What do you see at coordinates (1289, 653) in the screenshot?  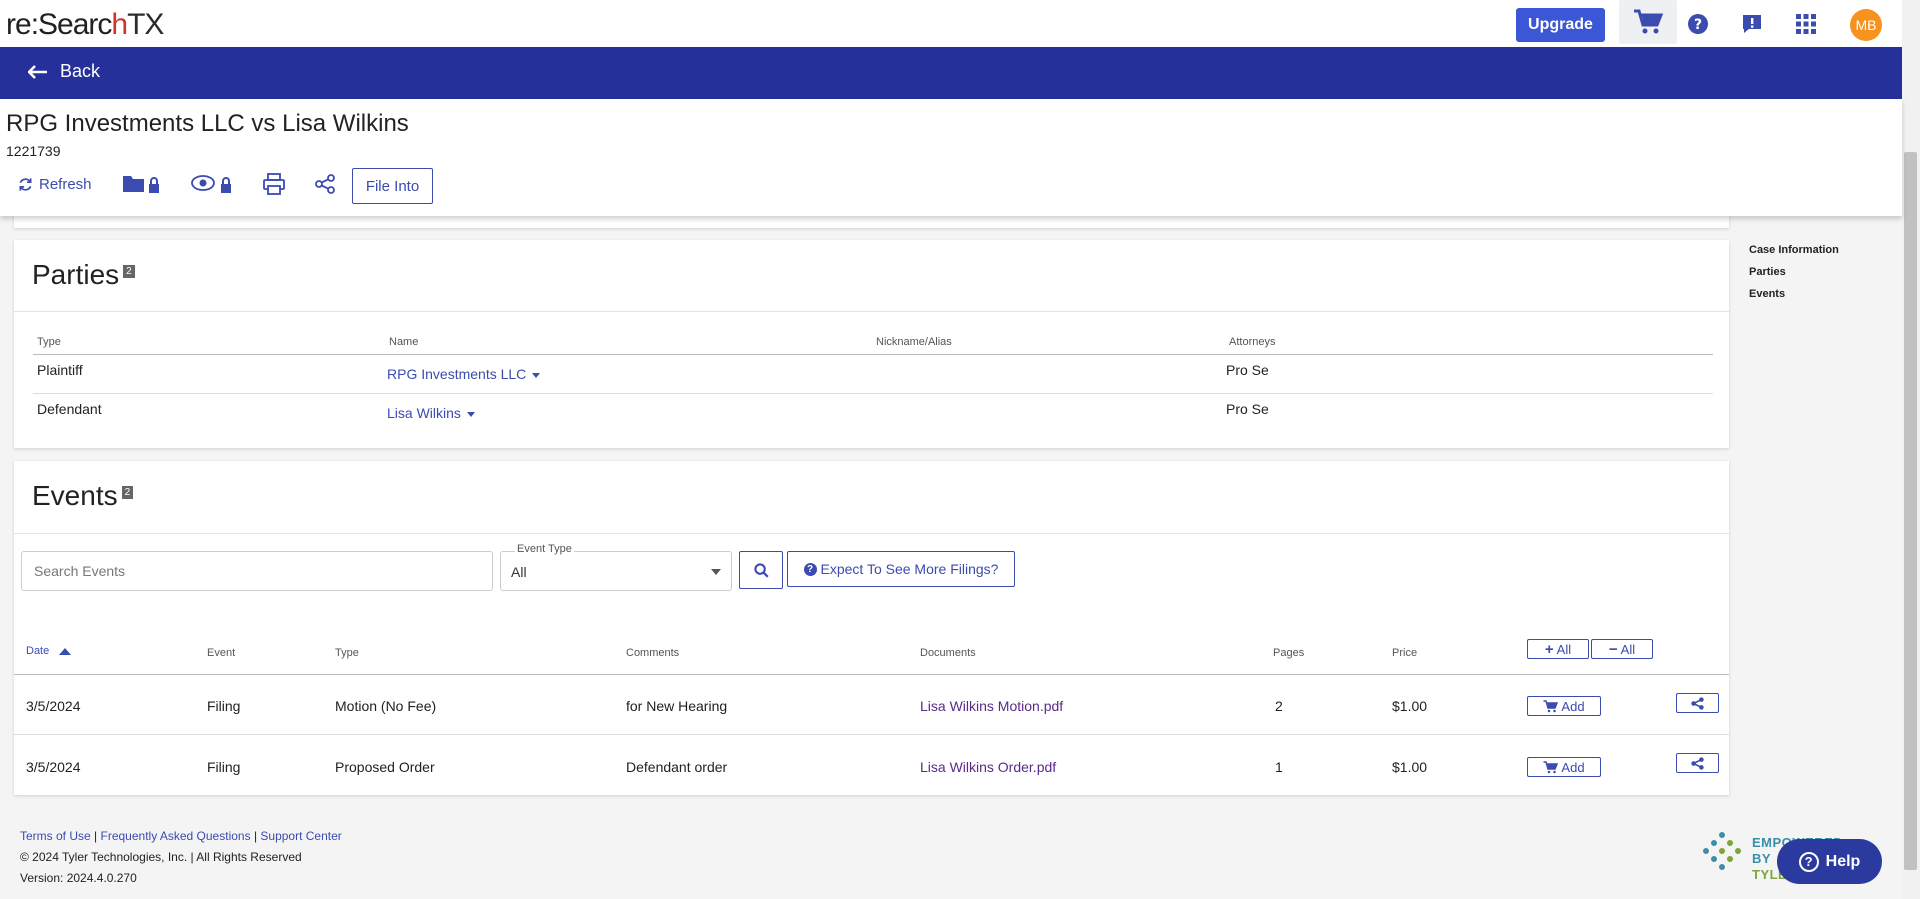 I see `col-pages: Pages` at bounding box center [1289, 653].